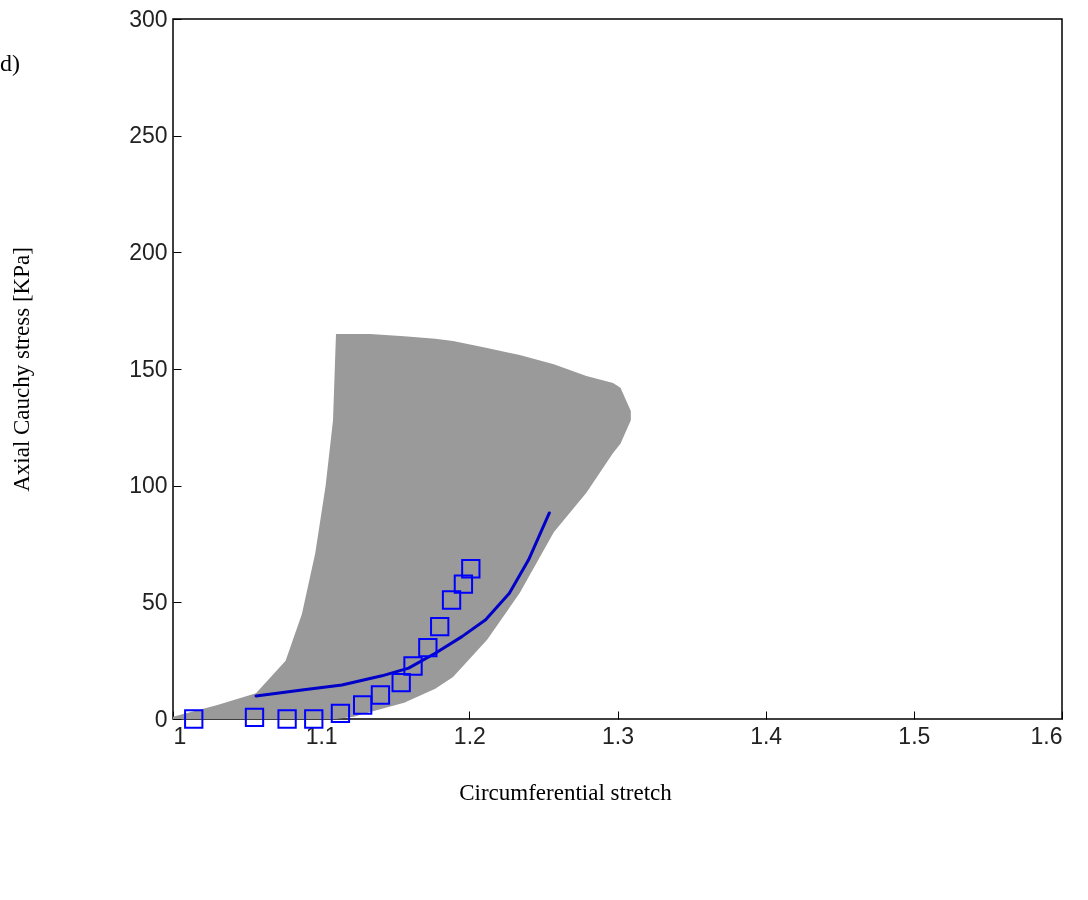  What do you see at coordinates (161, 718) in the screenshot?
I see `y-tick-label: 0` at bounding box center [161, 718].